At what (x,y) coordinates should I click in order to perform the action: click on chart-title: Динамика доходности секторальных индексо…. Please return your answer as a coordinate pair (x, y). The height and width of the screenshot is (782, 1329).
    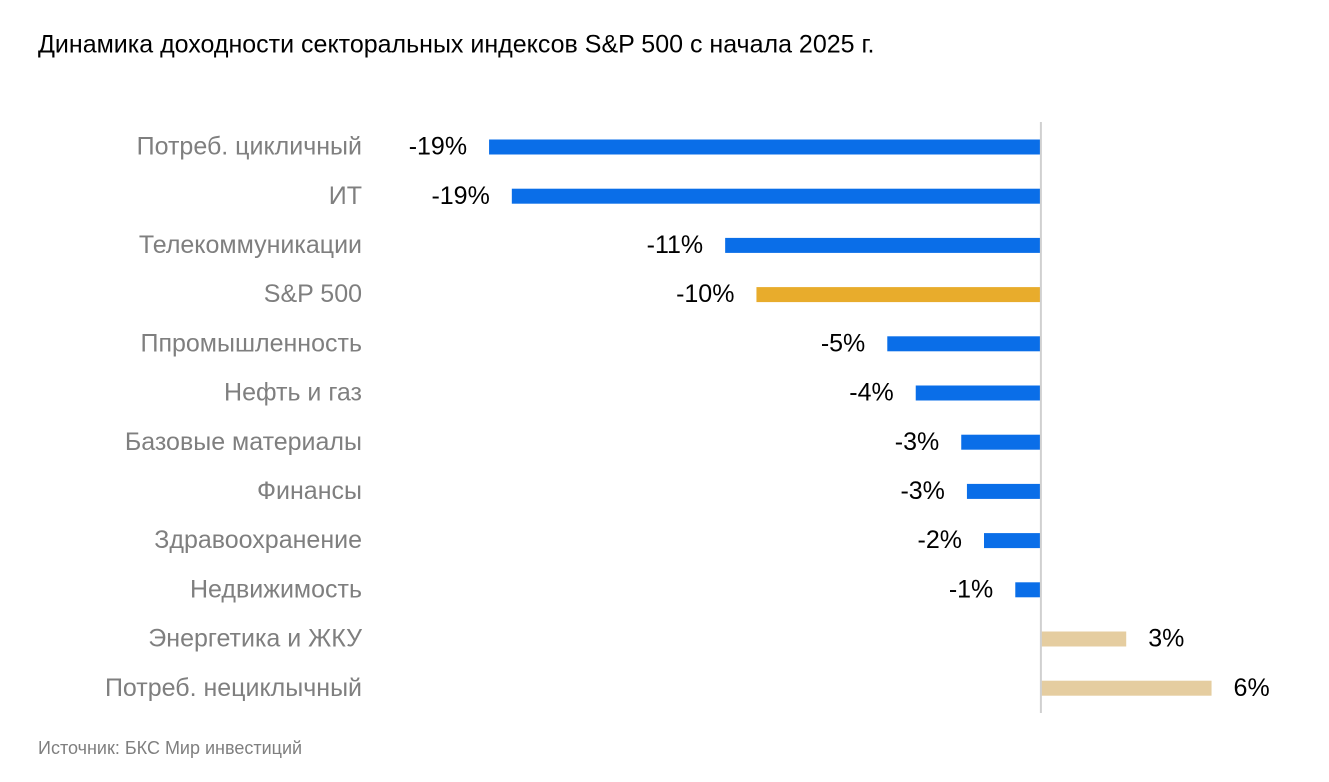
    Looking at the image, I should click on (456, 45).